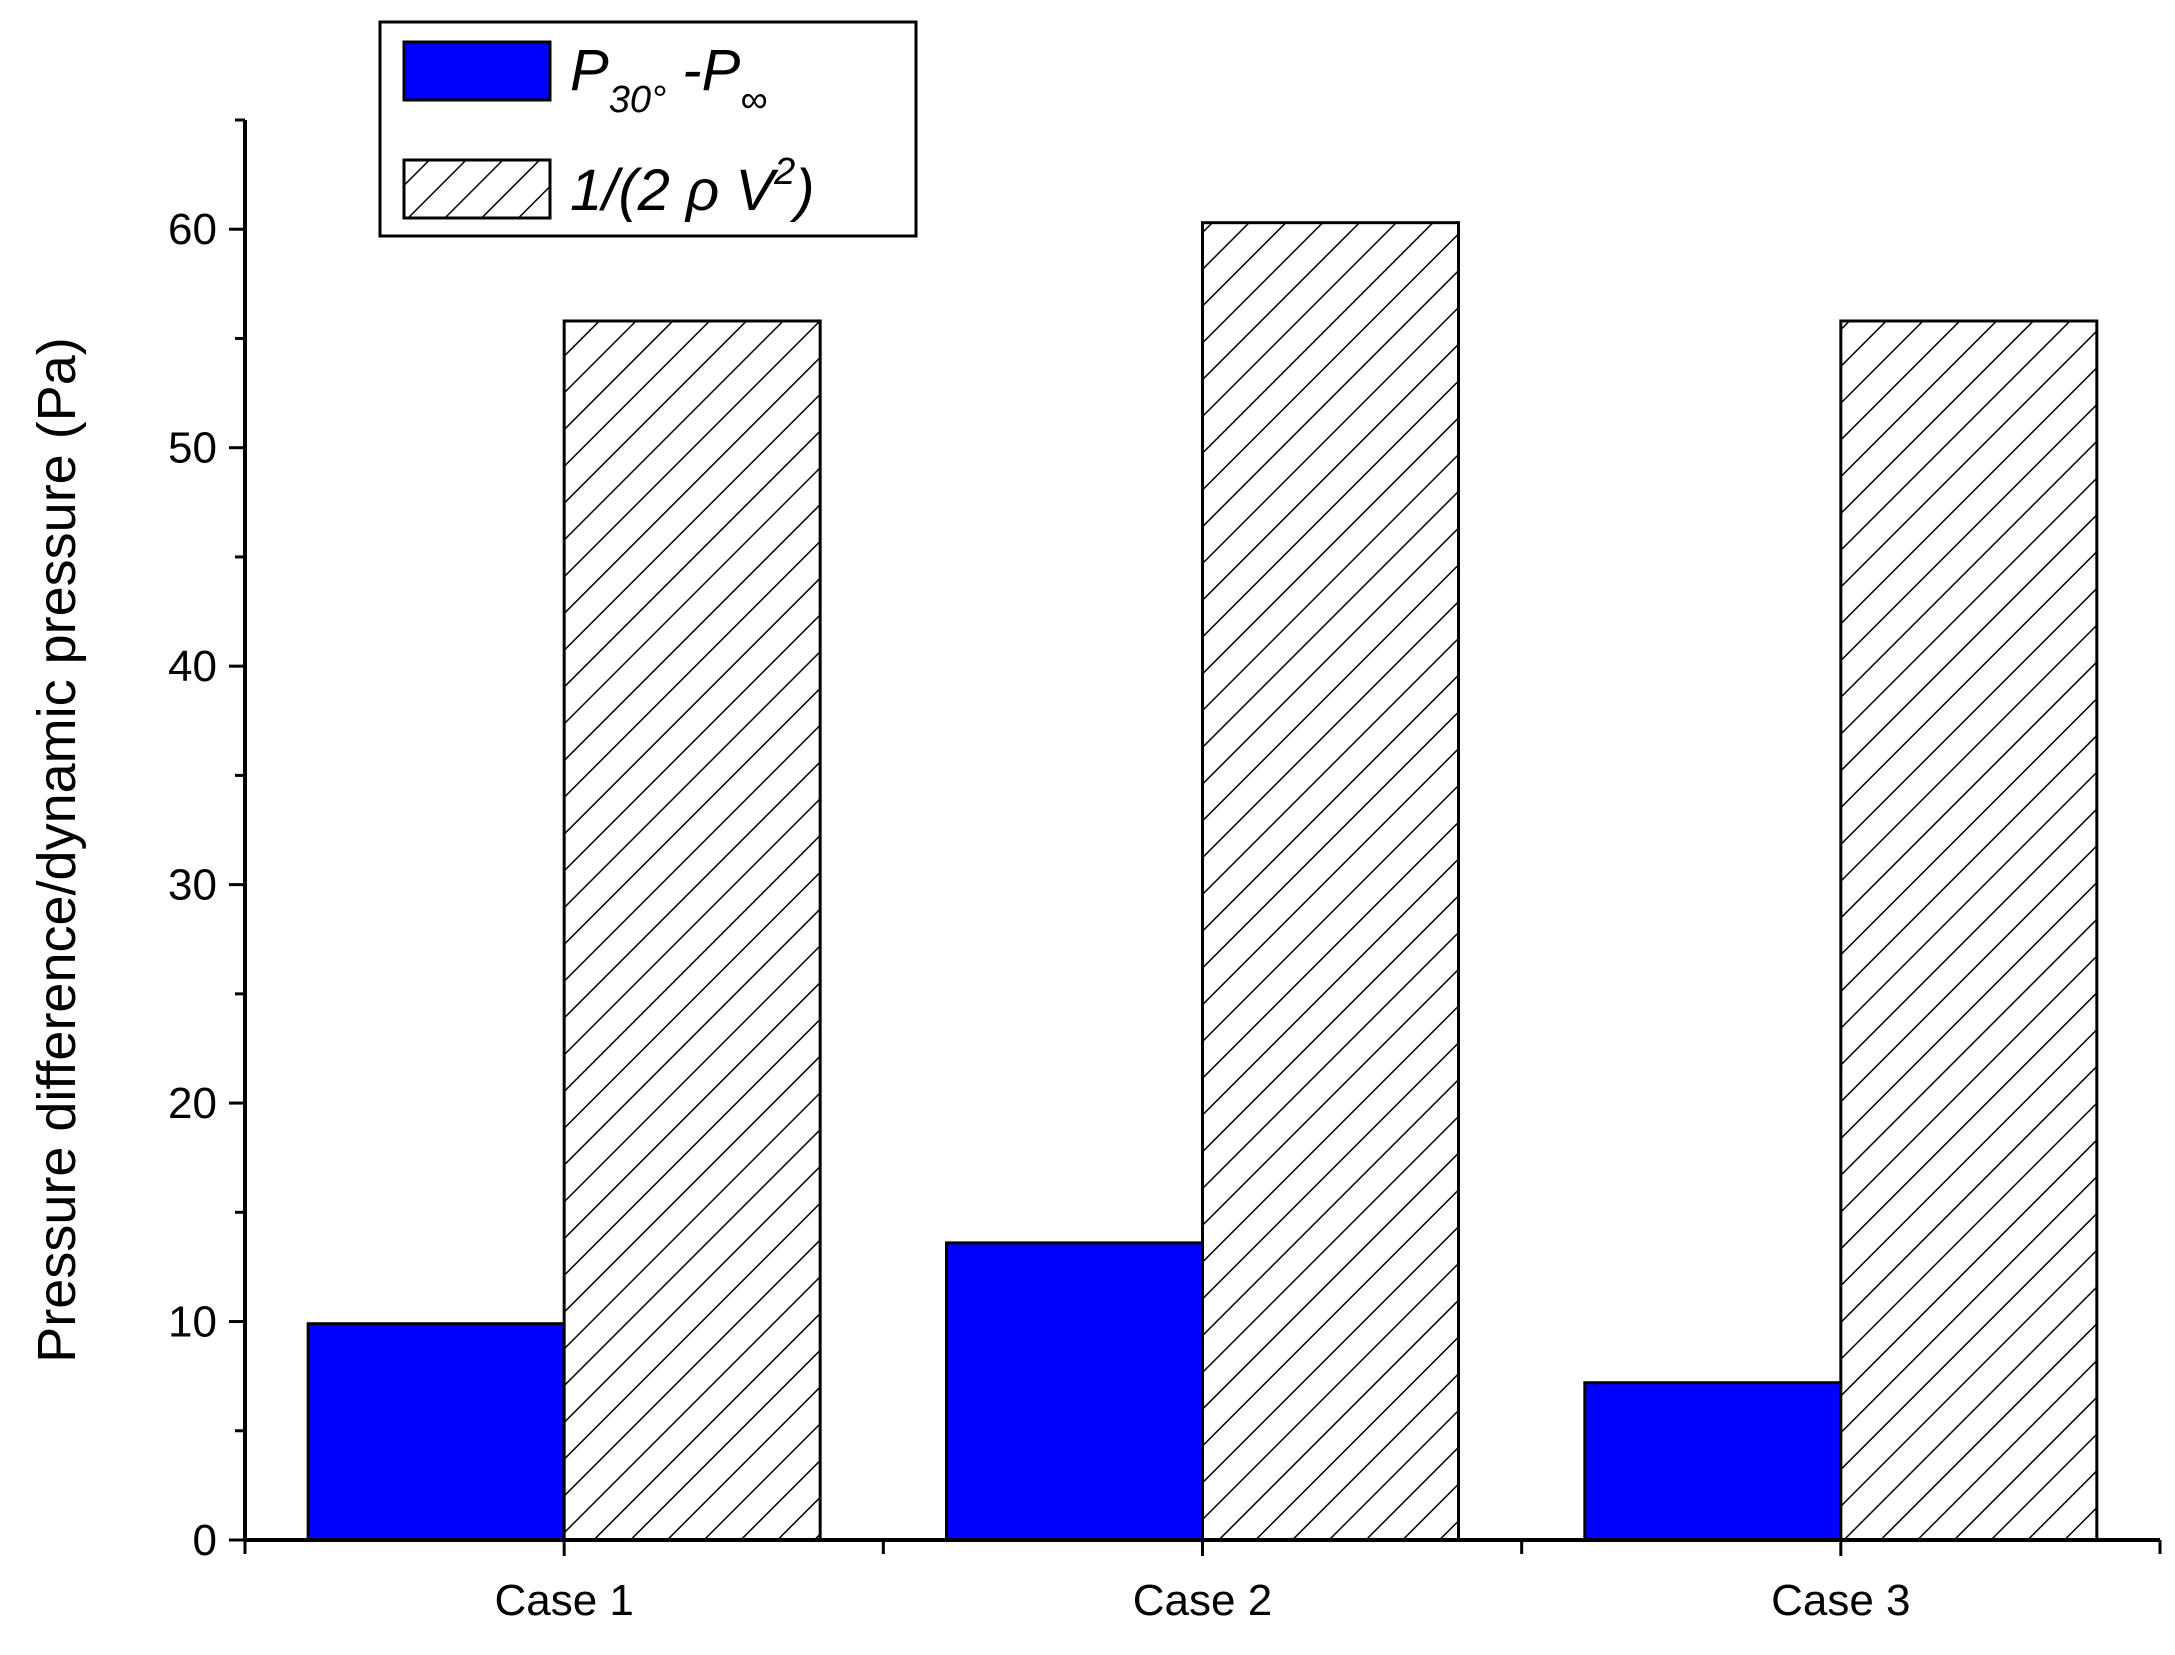  What do you see at coordinates (1840, 1600) in the screenshot?
I see `x-tick-label: Case 3` at bounding box center [1840, 1600].